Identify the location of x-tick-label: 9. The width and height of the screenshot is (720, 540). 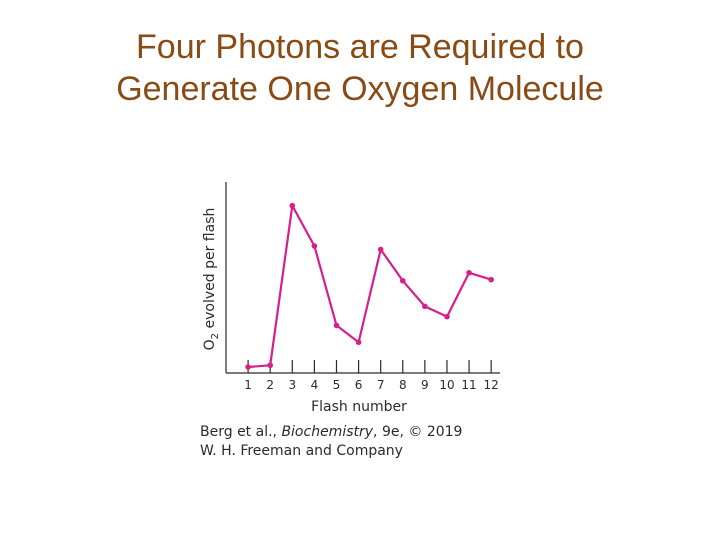
(425, 385).